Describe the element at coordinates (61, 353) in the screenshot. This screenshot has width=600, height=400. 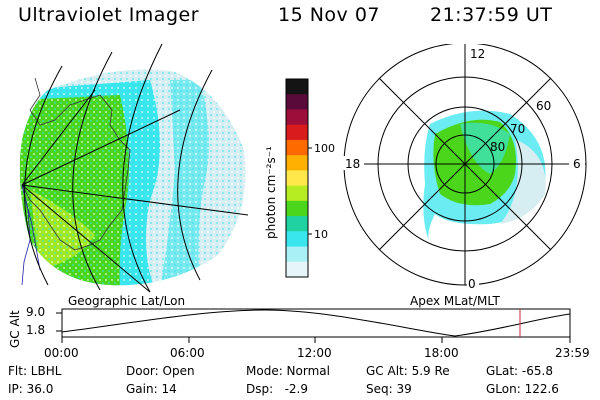
I see `alt-xtick-0000: 00:00` at that location.